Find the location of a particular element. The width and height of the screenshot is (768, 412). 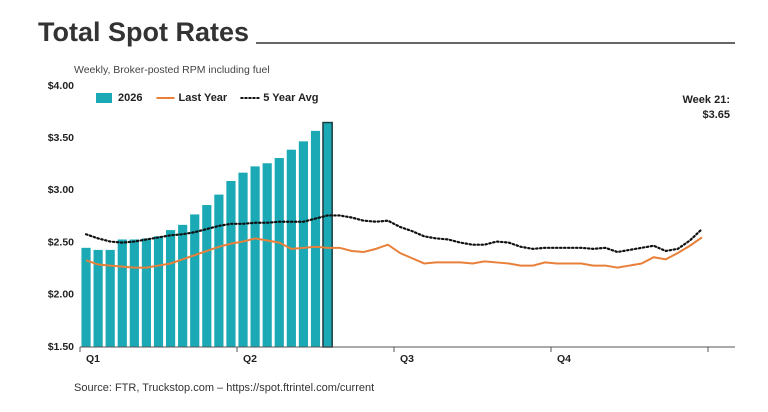

subtitle: Weekly, Broker-posted RPM including fuel is located at coordinates (172, 70).